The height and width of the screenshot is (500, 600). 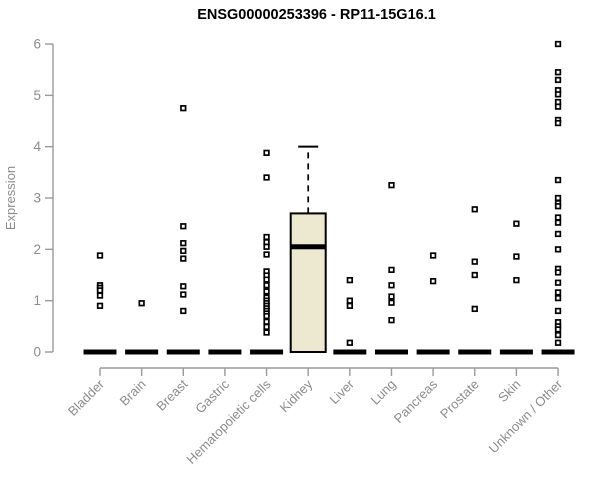 What do you see at coordinates (133, 393) in the screenshot?
I see `category-label: Brain` at bounding box center [133, 393].